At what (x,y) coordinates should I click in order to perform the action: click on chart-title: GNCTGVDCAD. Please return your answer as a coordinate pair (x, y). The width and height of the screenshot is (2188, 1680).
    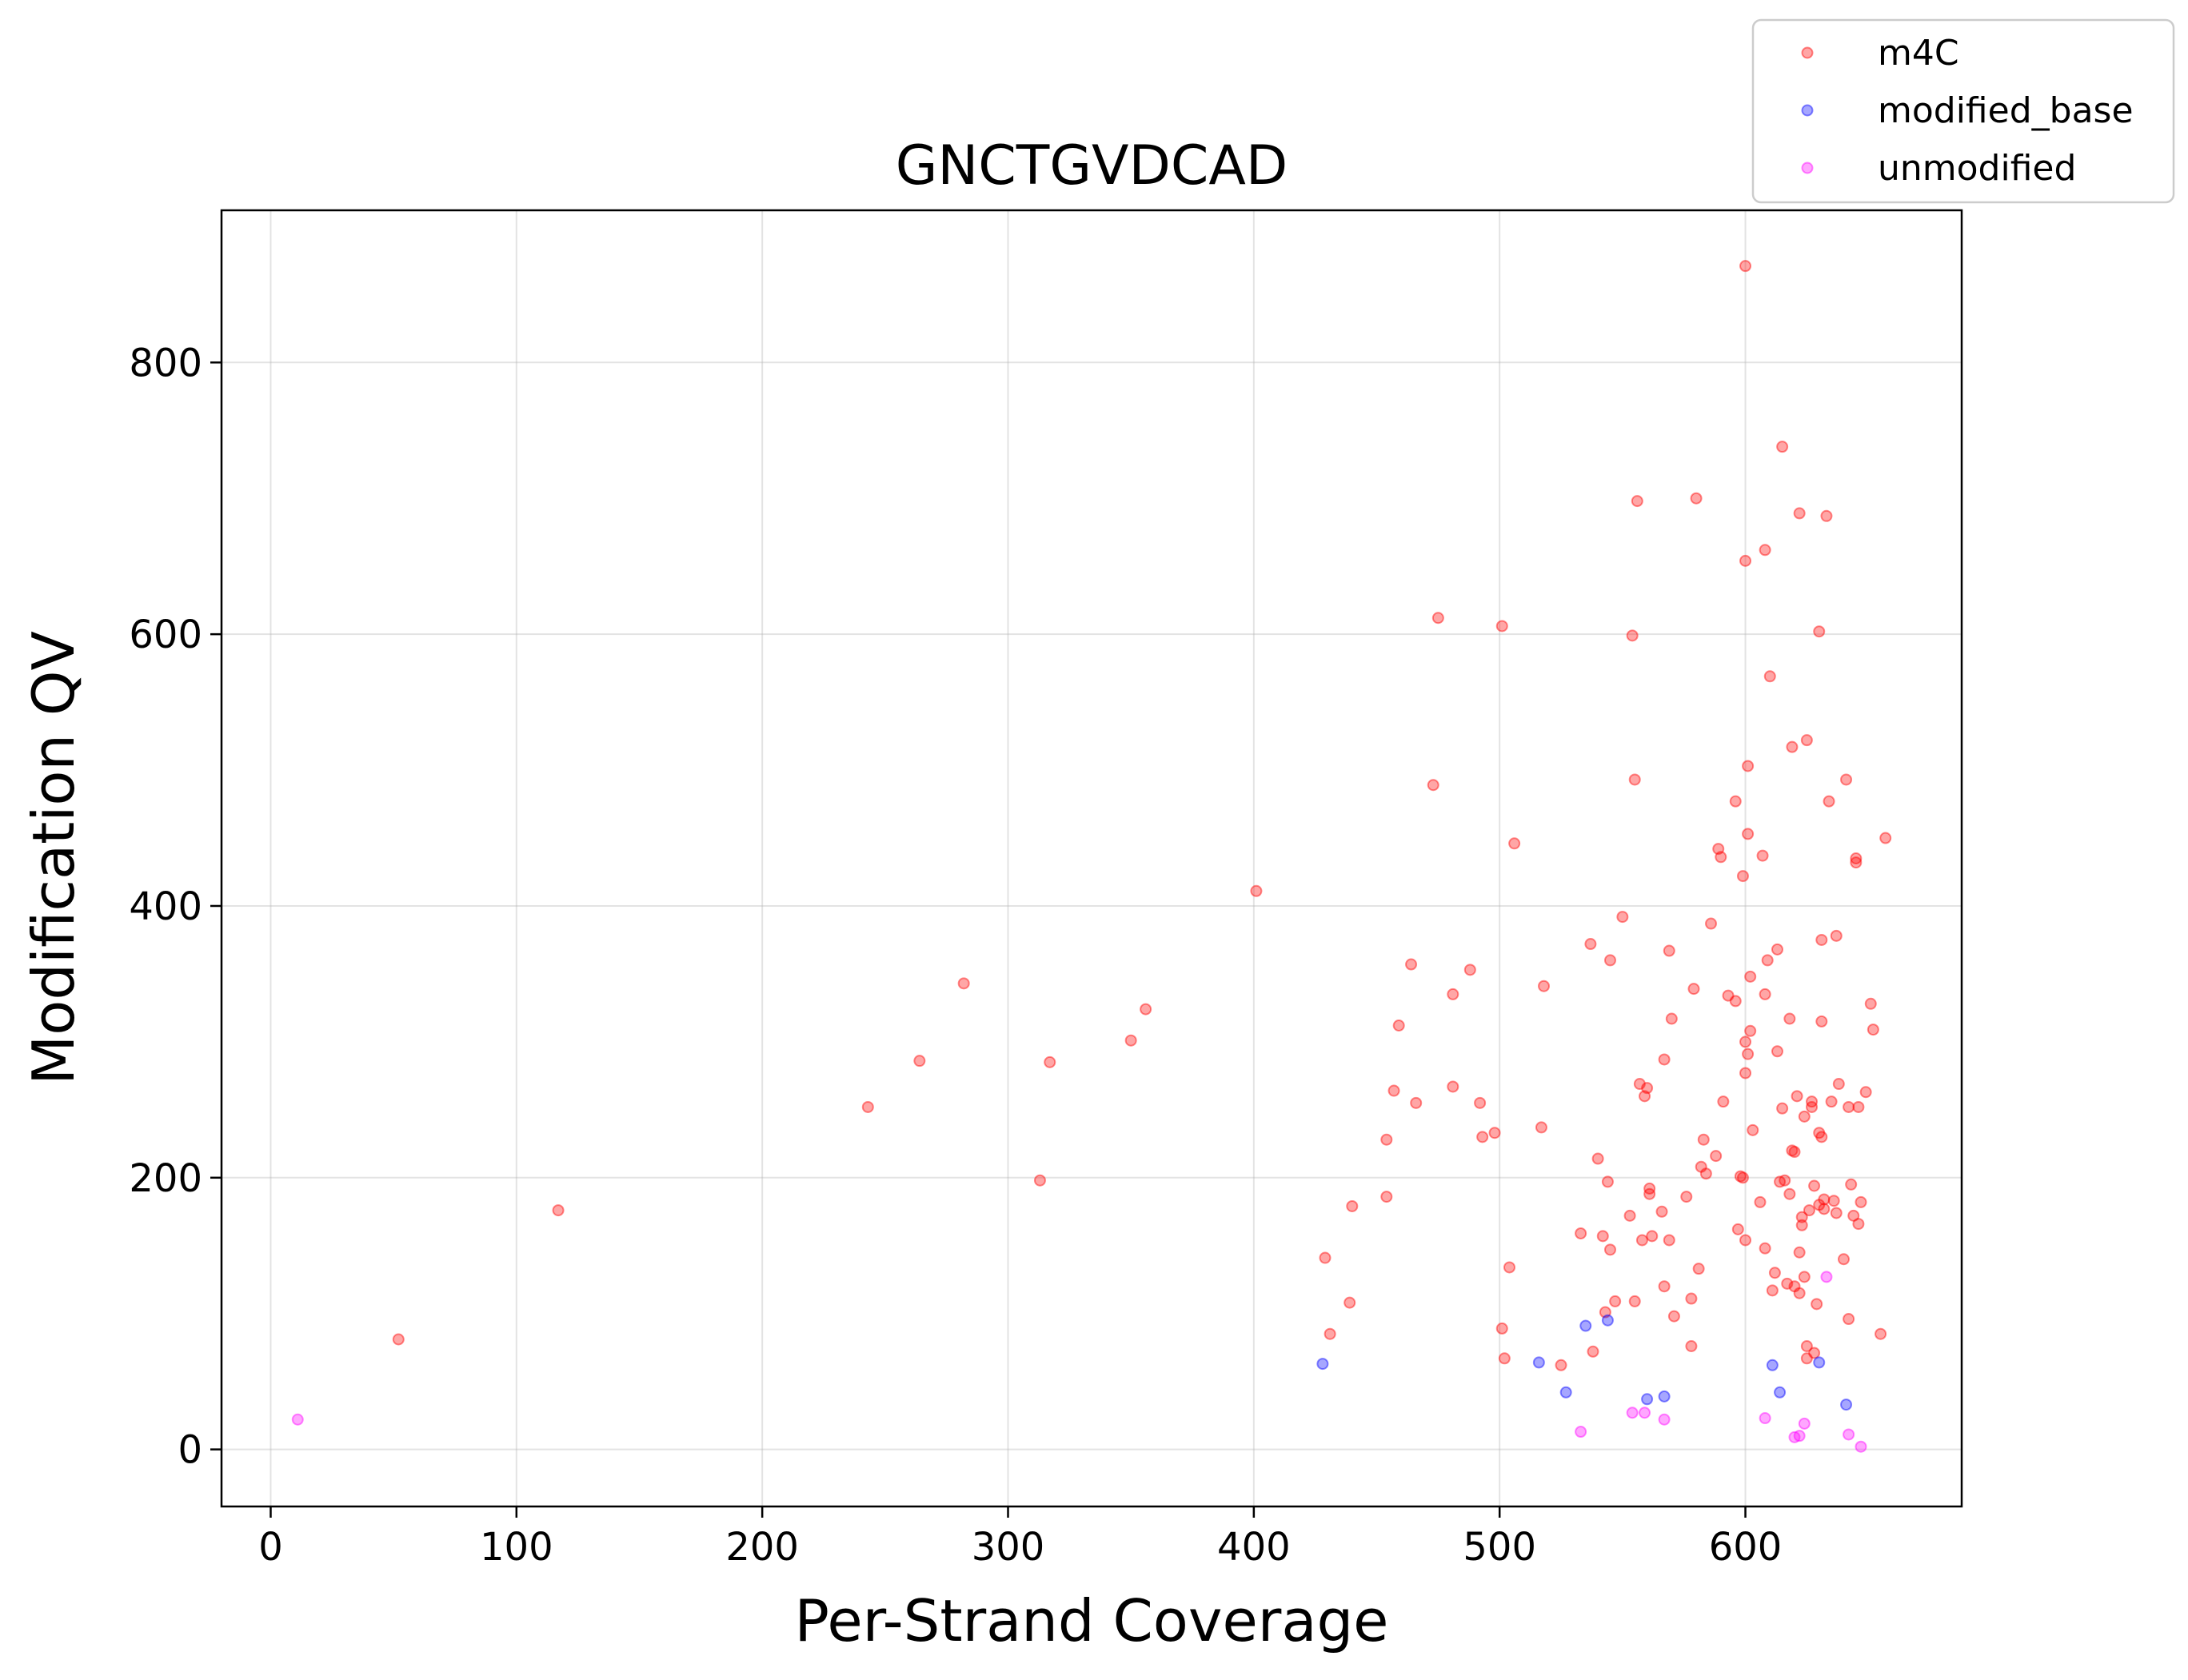
    Looking at the image, I should click on (1092, 166).